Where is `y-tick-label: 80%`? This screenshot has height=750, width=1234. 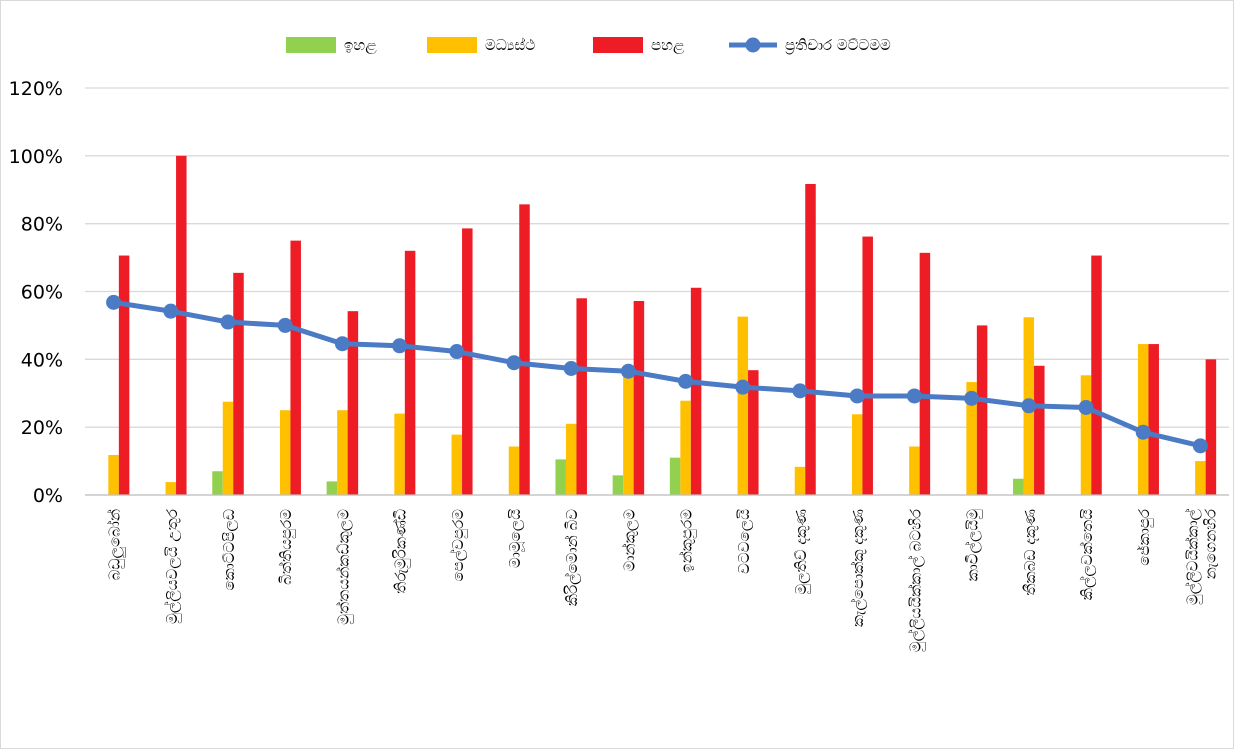 y-tick-label: 80% is located at coordinates (42, 225).